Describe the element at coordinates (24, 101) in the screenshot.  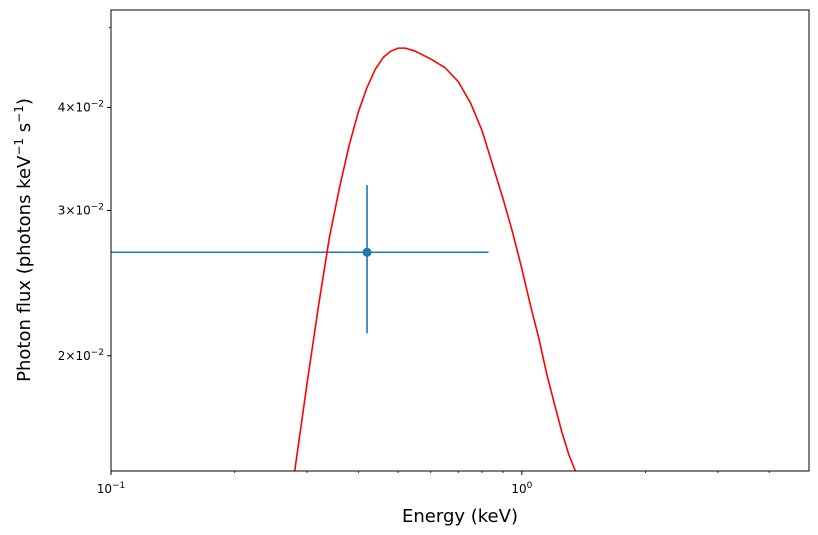
I see `y-axis-title-suffix: )` at that location.